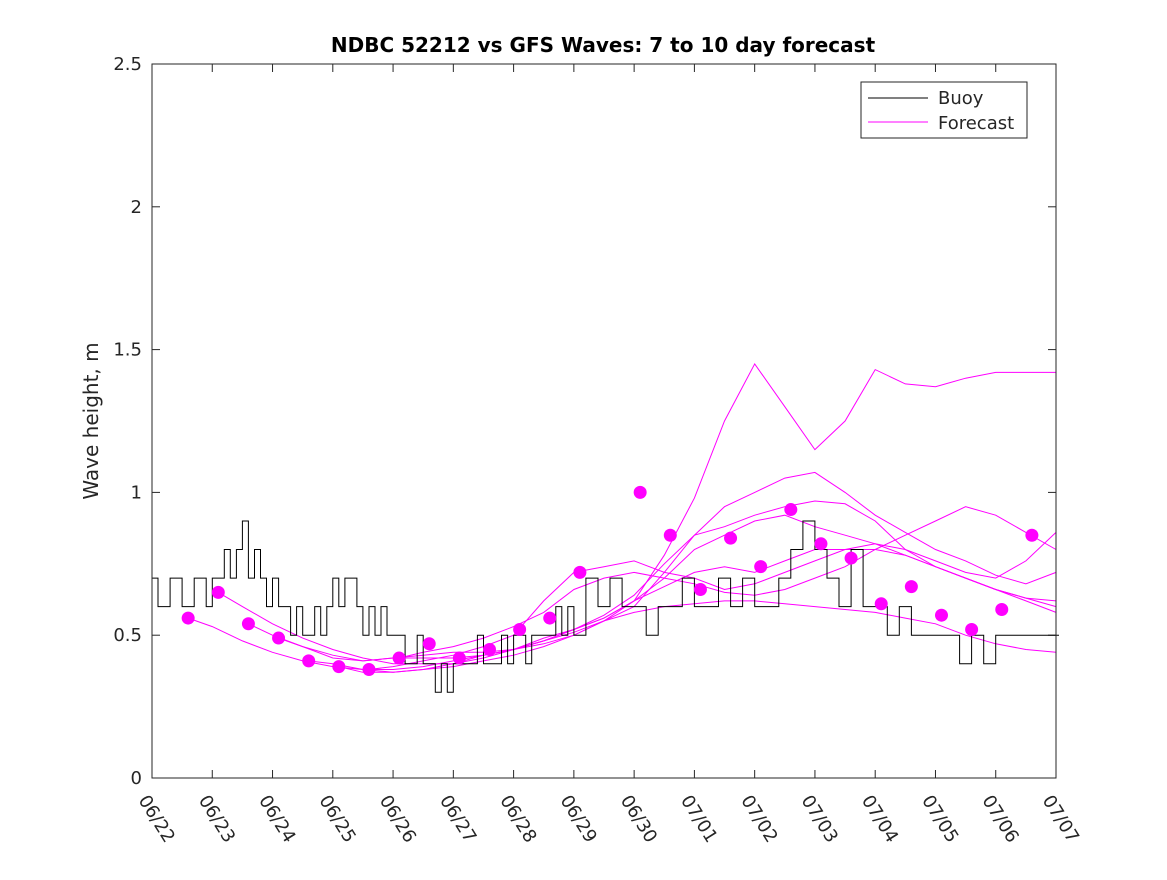 This screenshot has height=880, width=1167. What do you see at coordinates (136, 492) in the screenshot?
I see `y-tick-label: 1` at bounding box center [136, 492].